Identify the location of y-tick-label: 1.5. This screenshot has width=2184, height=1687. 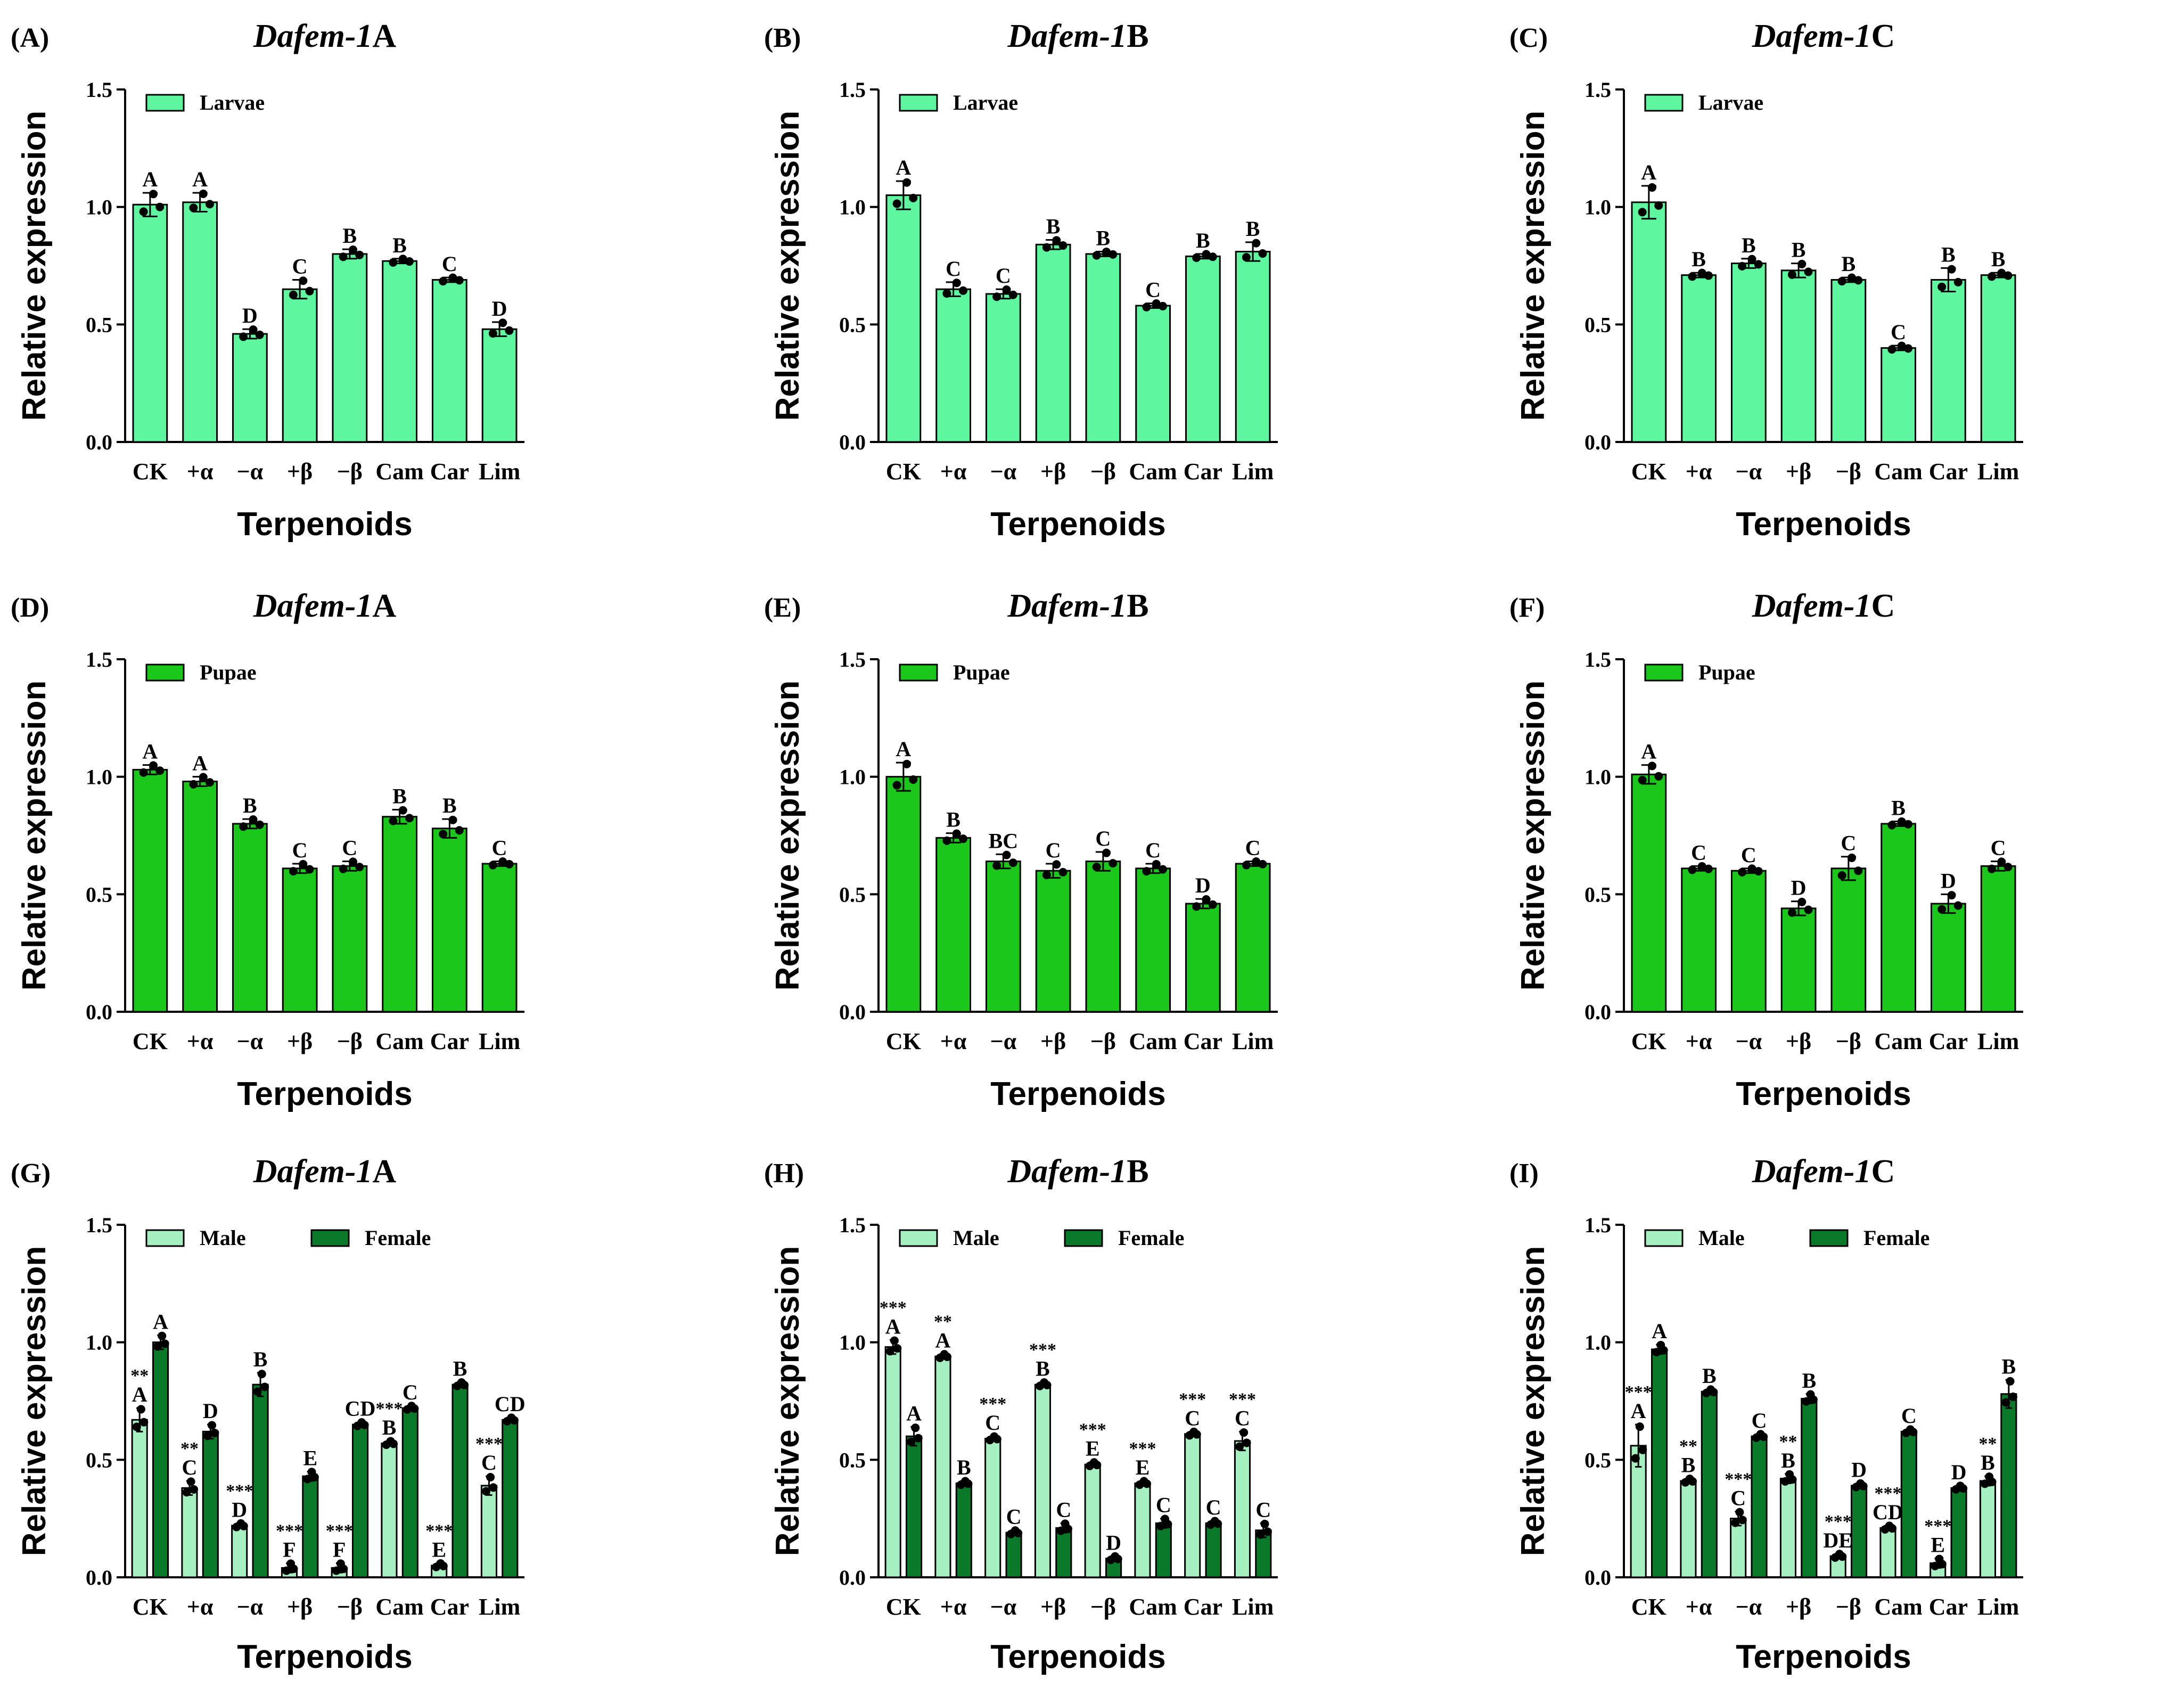
(1598, 90).